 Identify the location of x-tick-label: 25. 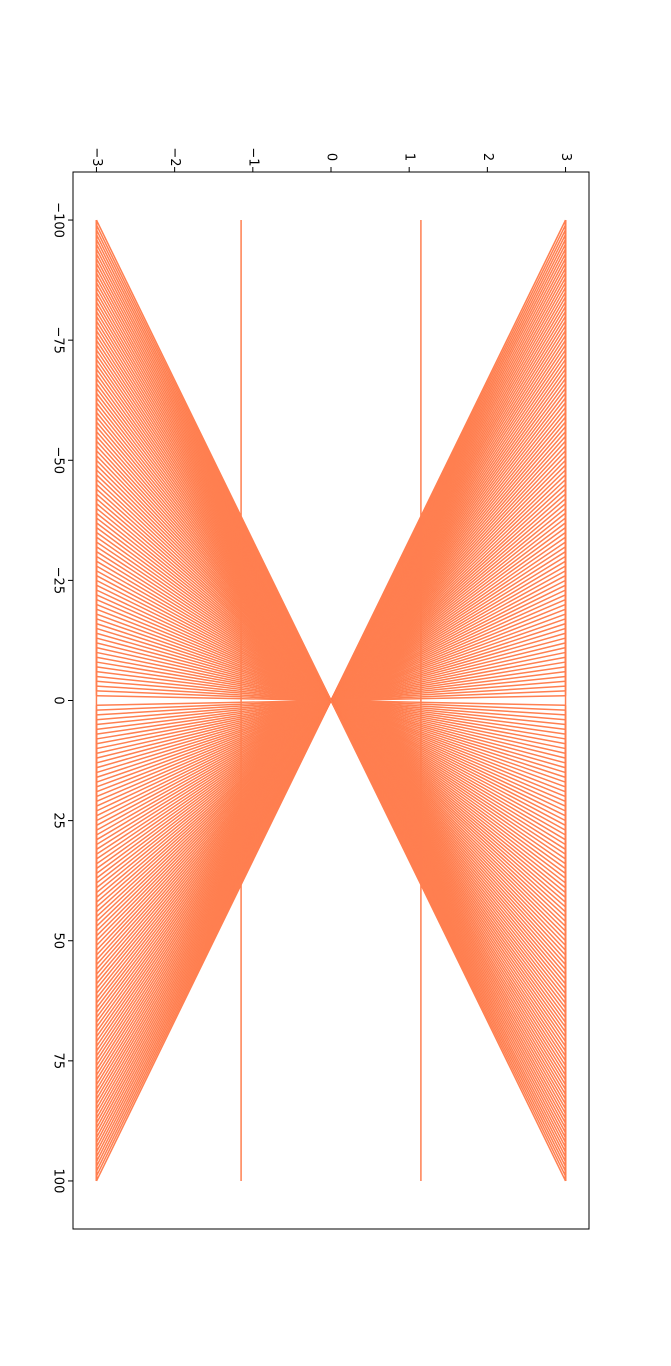
(58, 820).